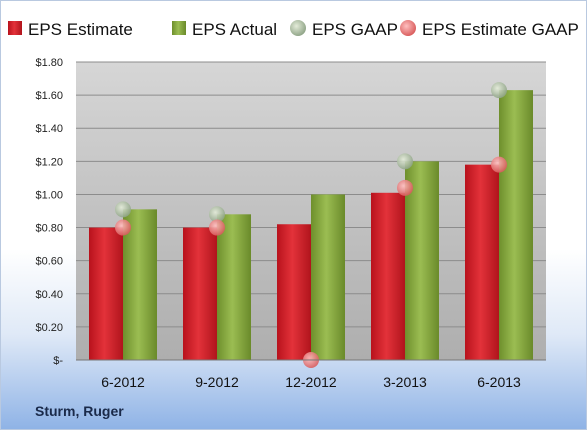  Describe the element at coordinates (49, 262) in the screenshot. I see `y-tick-label: $0.60` at that location.